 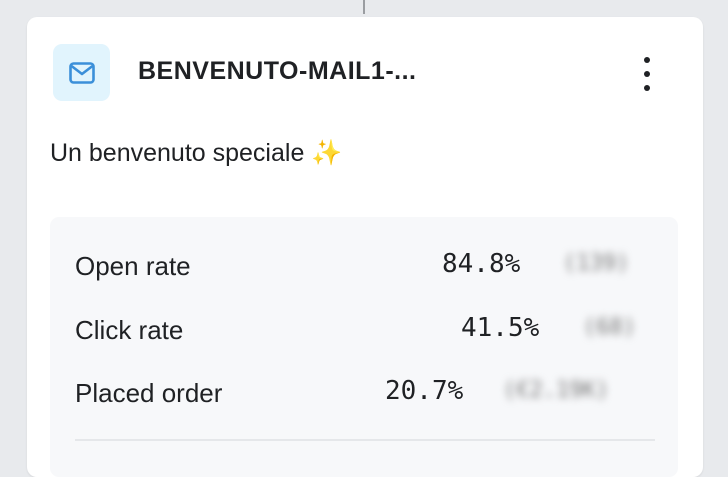 I want to click on stat-value: 20.7%, so click(x=424, y=391).